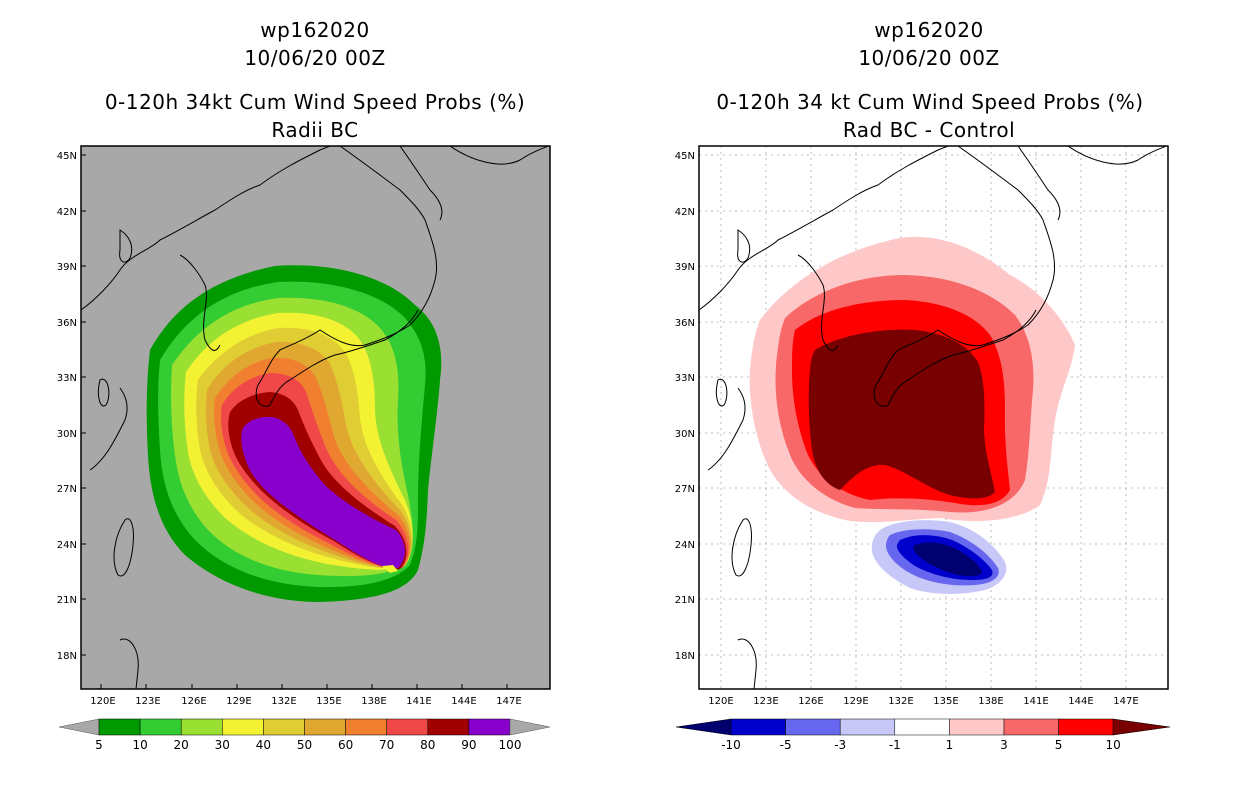  I want to click on diff-plus10-contour, so click(901, 414).